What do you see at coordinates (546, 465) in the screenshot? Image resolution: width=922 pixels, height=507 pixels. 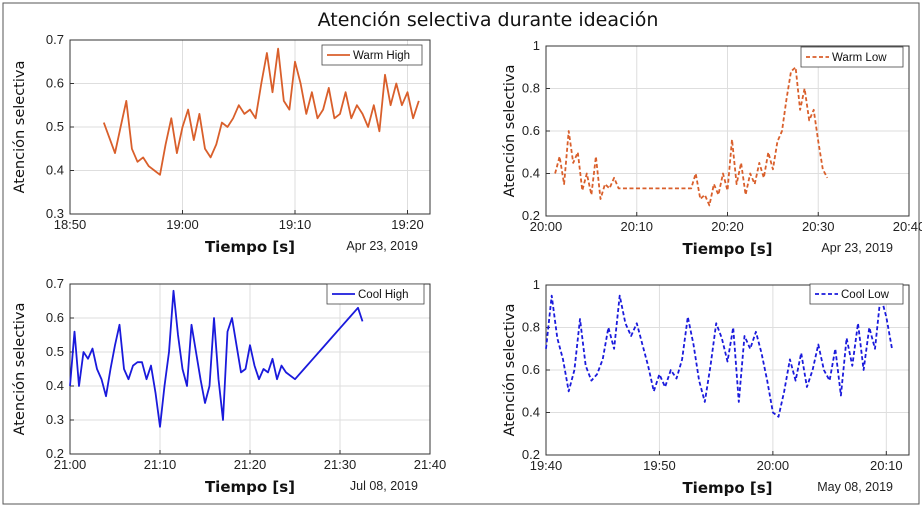 I see `x-tick-label: 19:40` at bounding box center [546, 465].